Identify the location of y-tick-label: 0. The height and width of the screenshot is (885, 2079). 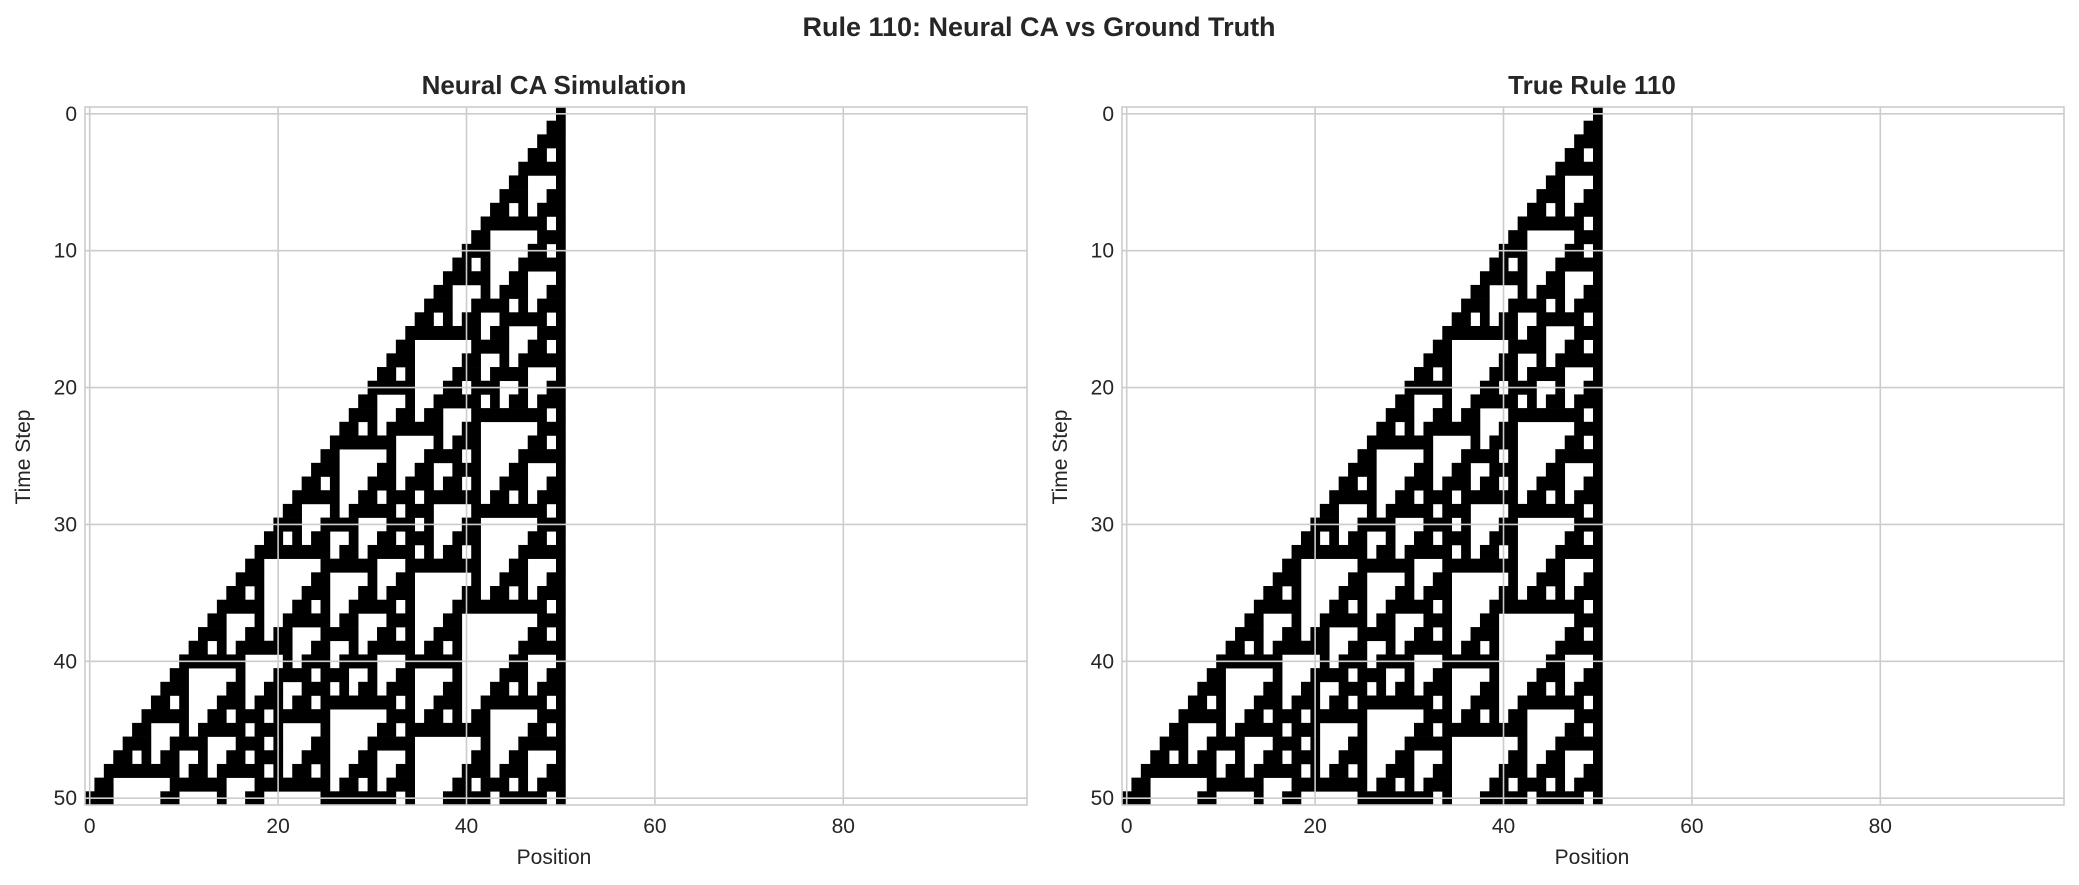
(71, 114).